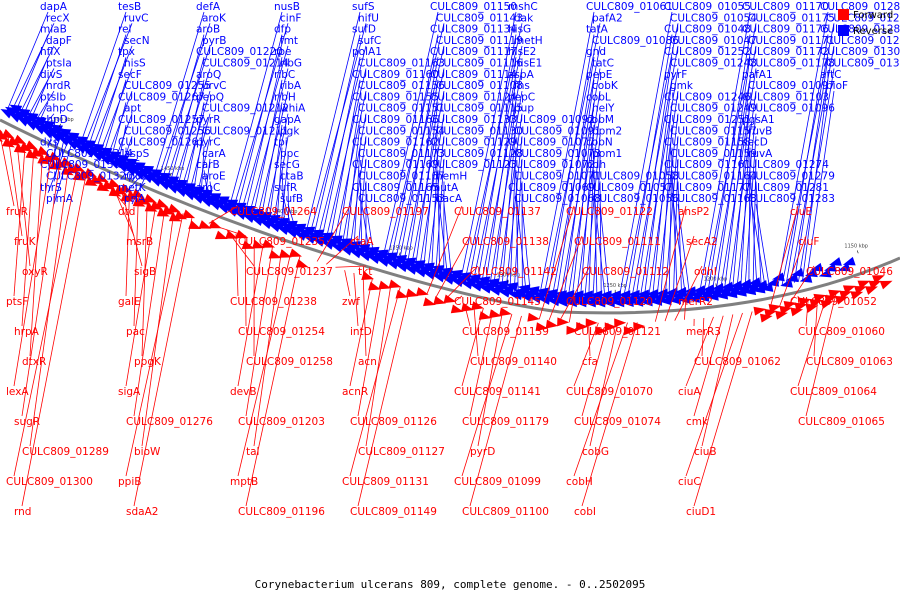 Image resolution: width=900 pixels, height=605 pixels. Describe the element at coordinates (617, 422) in the screenshot. I see `gene-label: CULC809_01074` at that location.